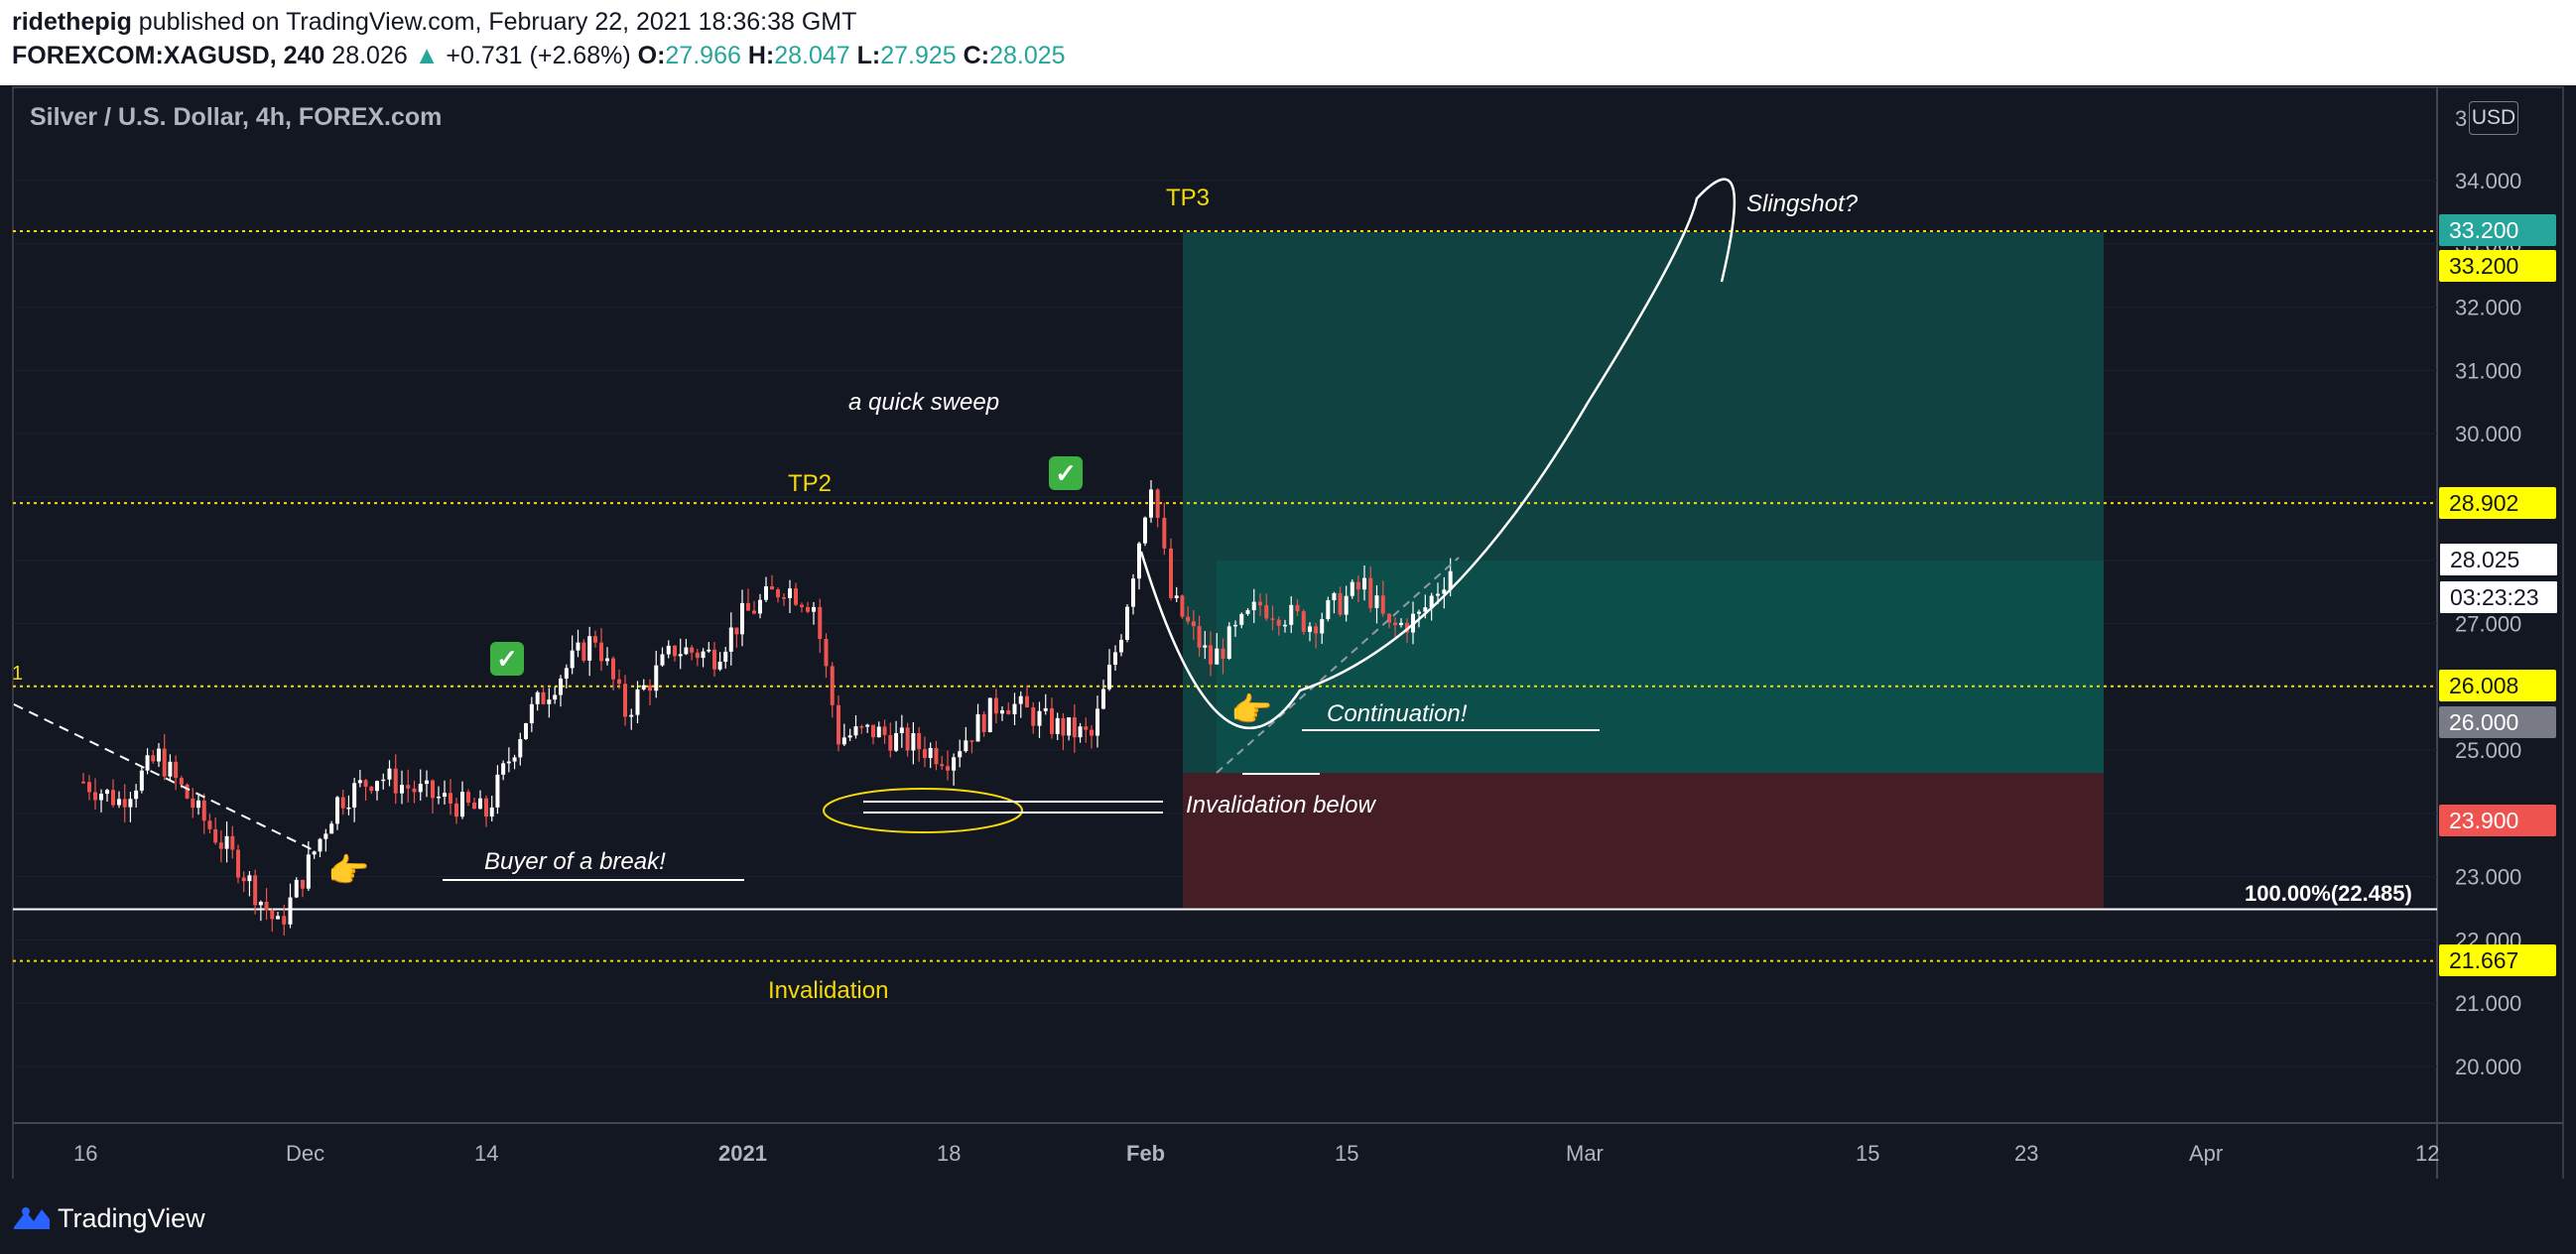 The width and height of the screenshot is (2576, 1254). What do you see at coordinates (2488, 308) in the screenshot?
I see `price-tick-label: 32.000` at bounding box center [2488, 308].